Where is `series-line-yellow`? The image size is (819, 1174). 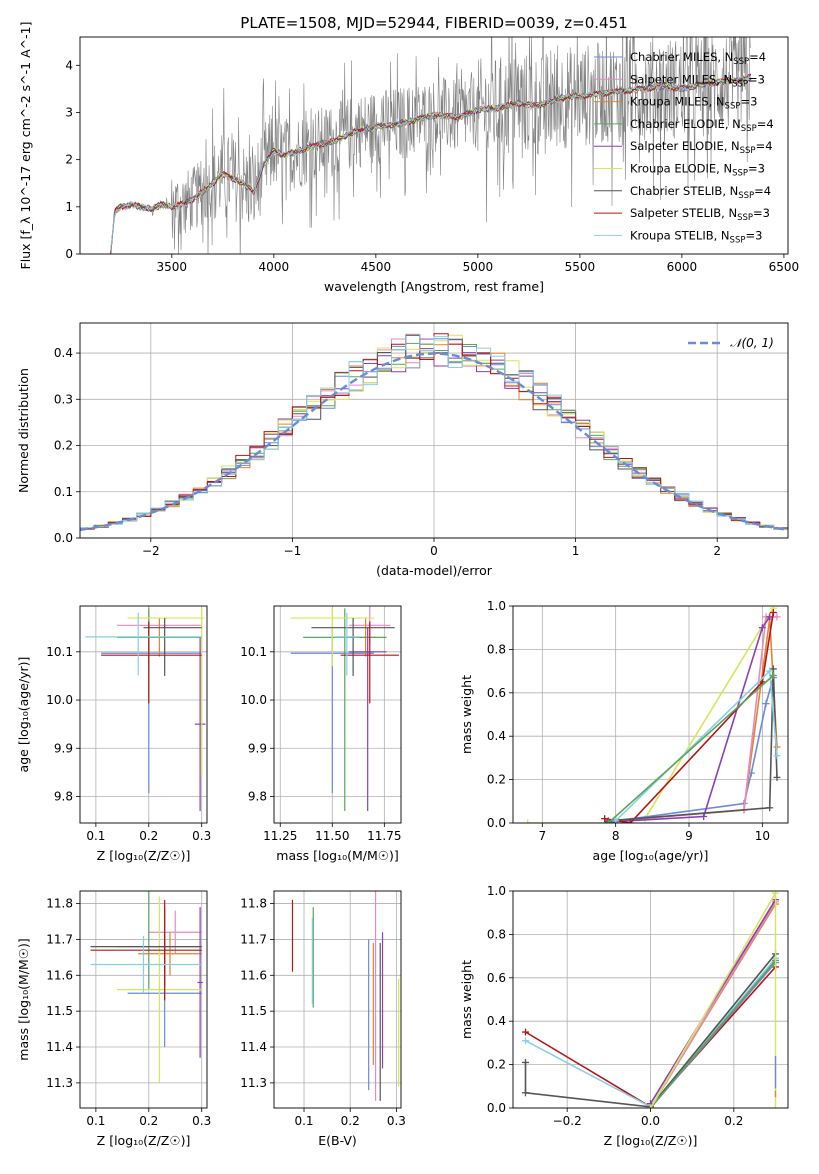
series-line-yellow is located at coordinates (713, 1000).